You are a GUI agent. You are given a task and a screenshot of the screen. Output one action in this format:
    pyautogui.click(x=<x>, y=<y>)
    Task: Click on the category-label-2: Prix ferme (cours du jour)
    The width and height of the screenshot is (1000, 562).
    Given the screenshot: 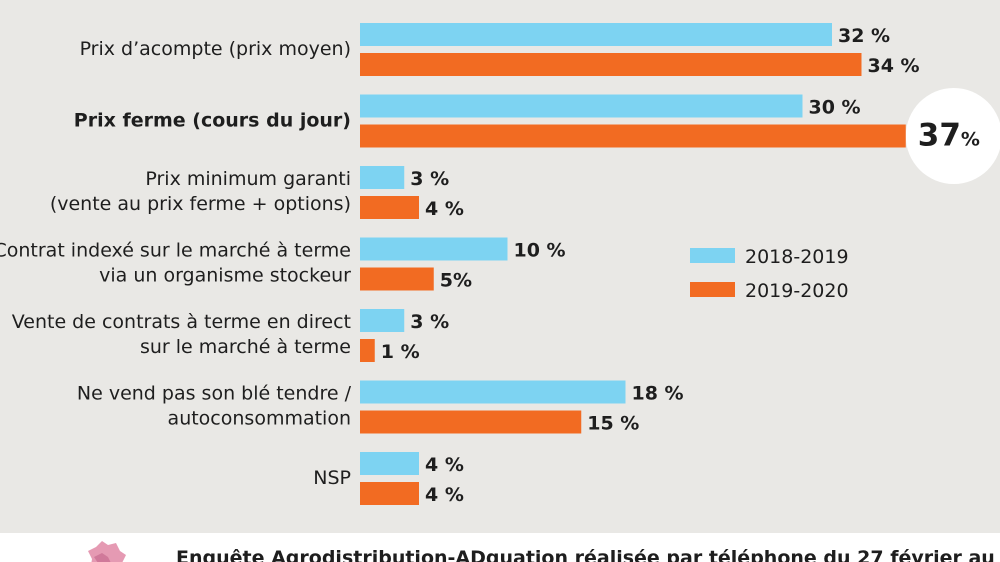 What is the action you would take?
    pyautogui.click(x=212, y=121)
    